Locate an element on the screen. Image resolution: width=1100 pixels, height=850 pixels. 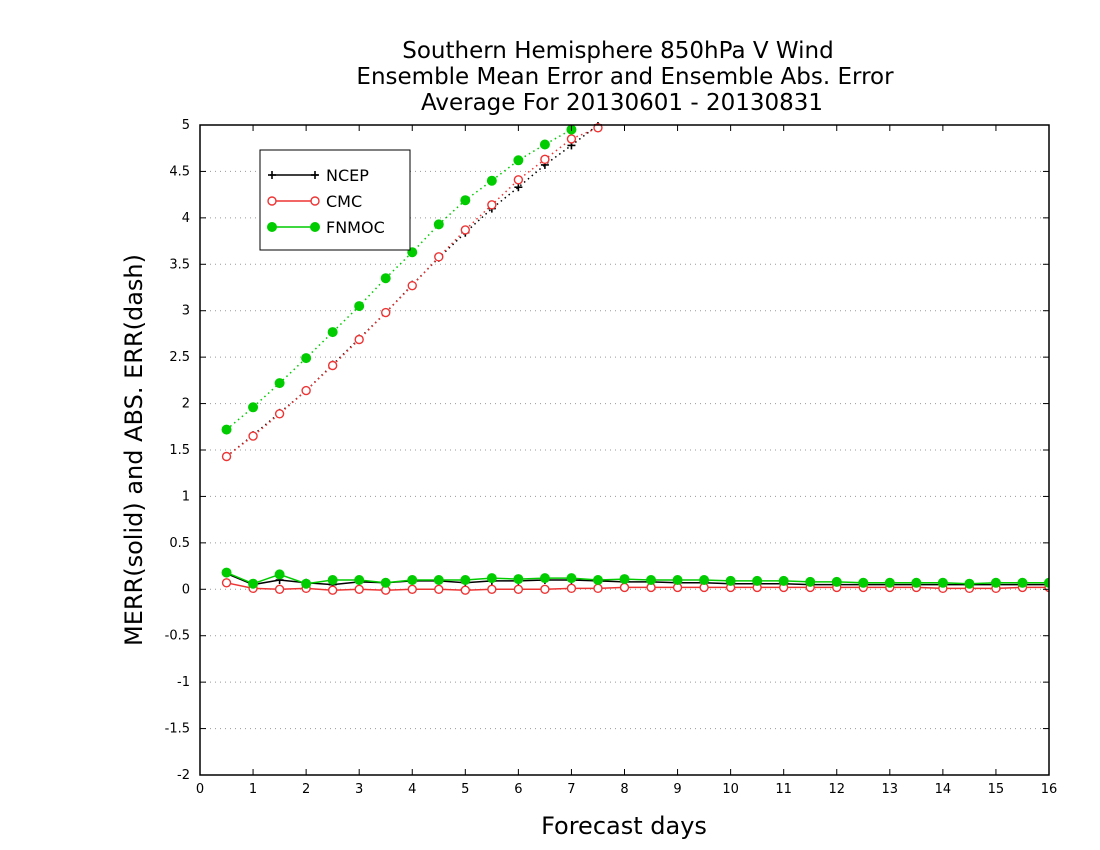
legend-label: NCEP is located at coordinates (347, 175).